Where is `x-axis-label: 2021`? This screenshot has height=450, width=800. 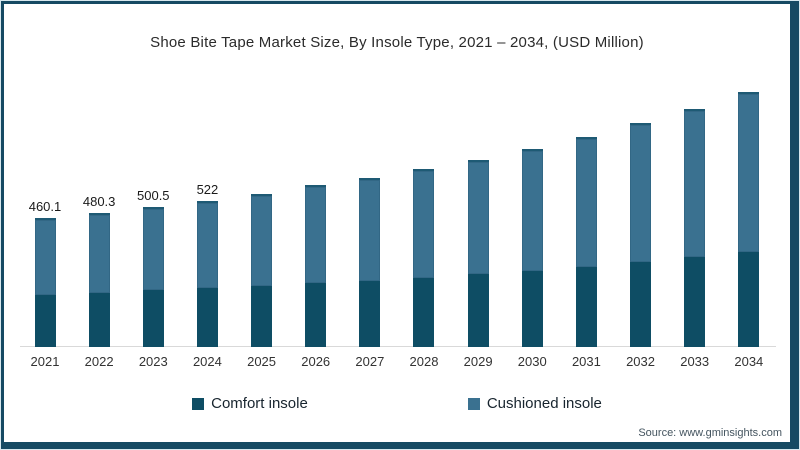
x-axis-label: 2021 is located at coordinates (45, 361).